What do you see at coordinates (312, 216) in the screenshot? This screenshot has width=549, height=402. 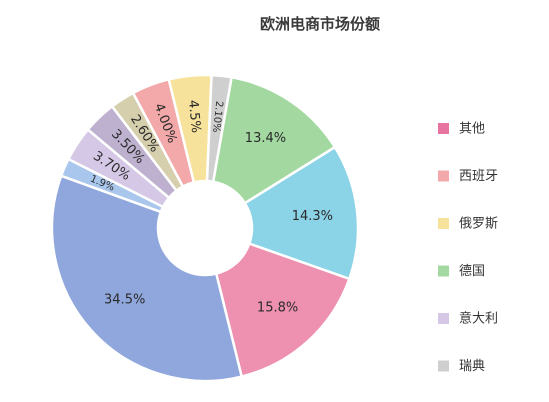 I see `slice-value-label: 14.3%` at bounding box center [312, 216].